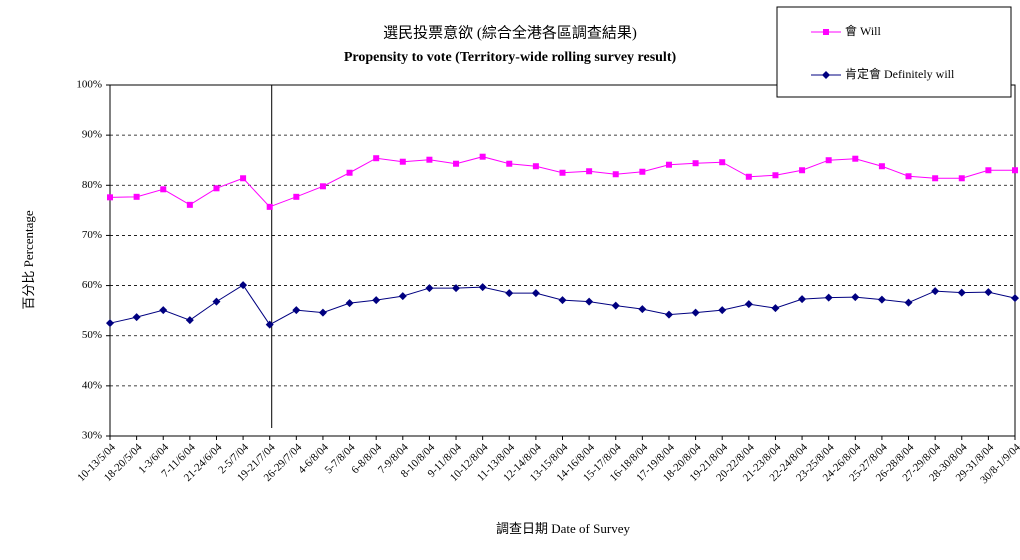  What do you see at coordinates (900, 73) in the screenshot?
I see `legend-label: 肯定會 Definitely will` at bounding box center [900, 73].